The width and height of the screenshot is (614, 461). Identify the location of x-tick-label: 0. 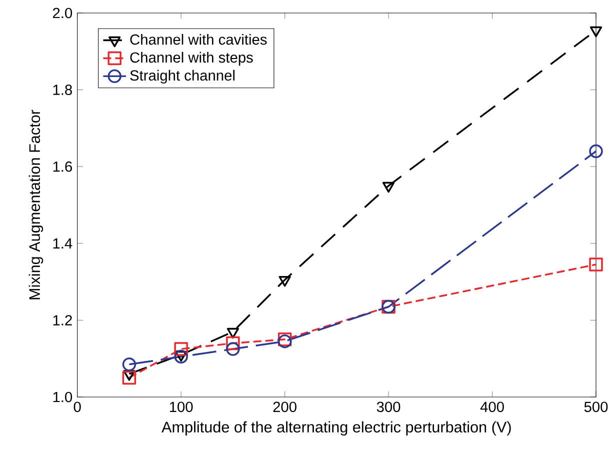
(77, 407).